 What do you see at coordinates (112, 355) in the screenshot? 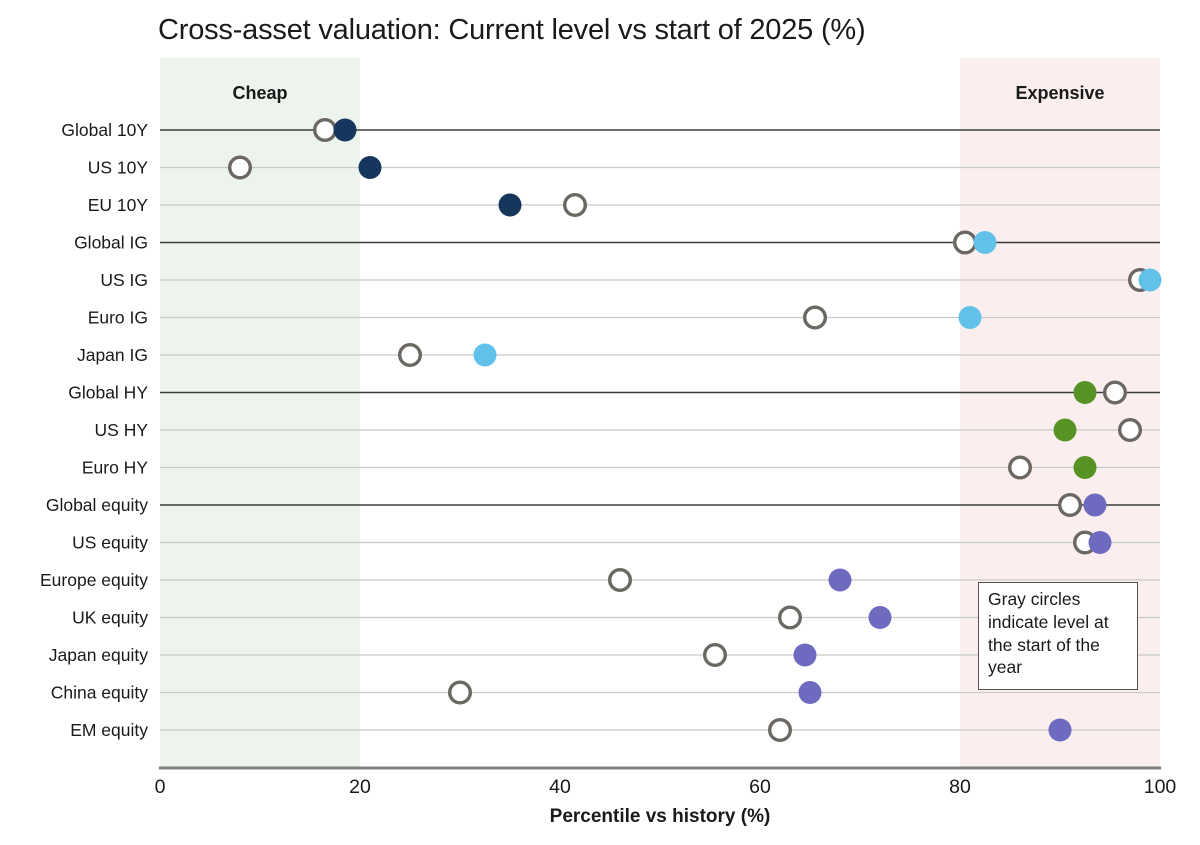
I see `category-label: Japan IG` at bounding box center [112, 355].